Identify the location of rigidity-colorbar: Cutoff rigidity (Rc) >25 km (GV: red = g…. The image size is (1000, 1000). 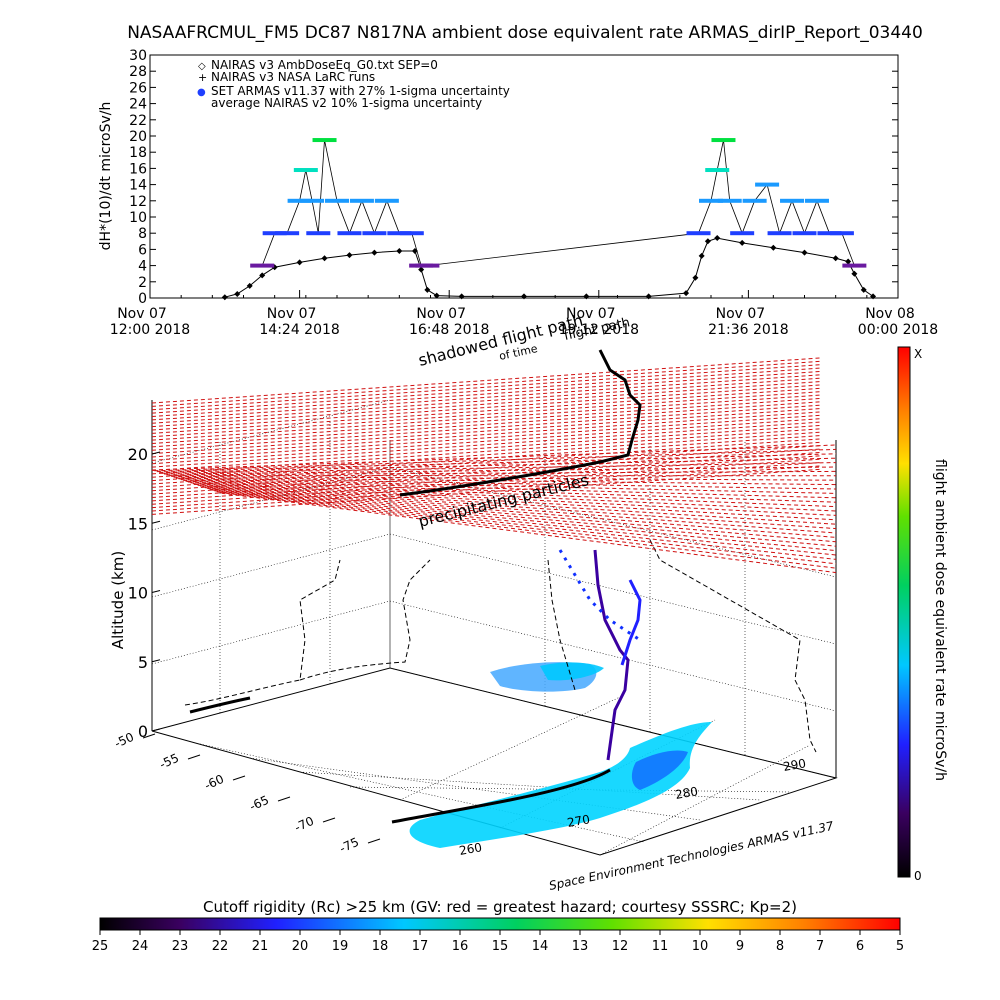
(498, 926).